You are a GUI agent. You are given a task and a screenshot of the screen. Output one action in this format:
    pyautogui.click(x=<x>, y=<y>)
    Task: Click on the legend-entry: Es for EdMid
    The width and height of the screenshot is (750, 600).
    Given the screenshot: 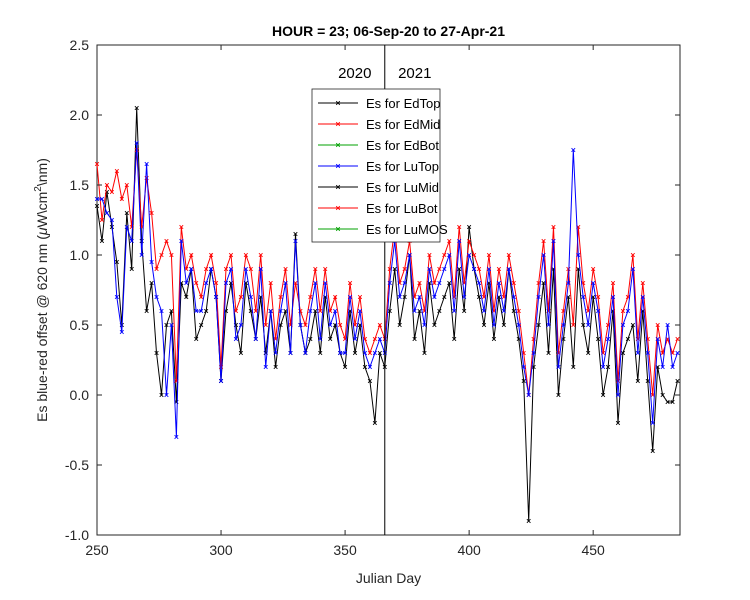 What is the action you would take?
    pyautogui.click(x=379, y=124)
    